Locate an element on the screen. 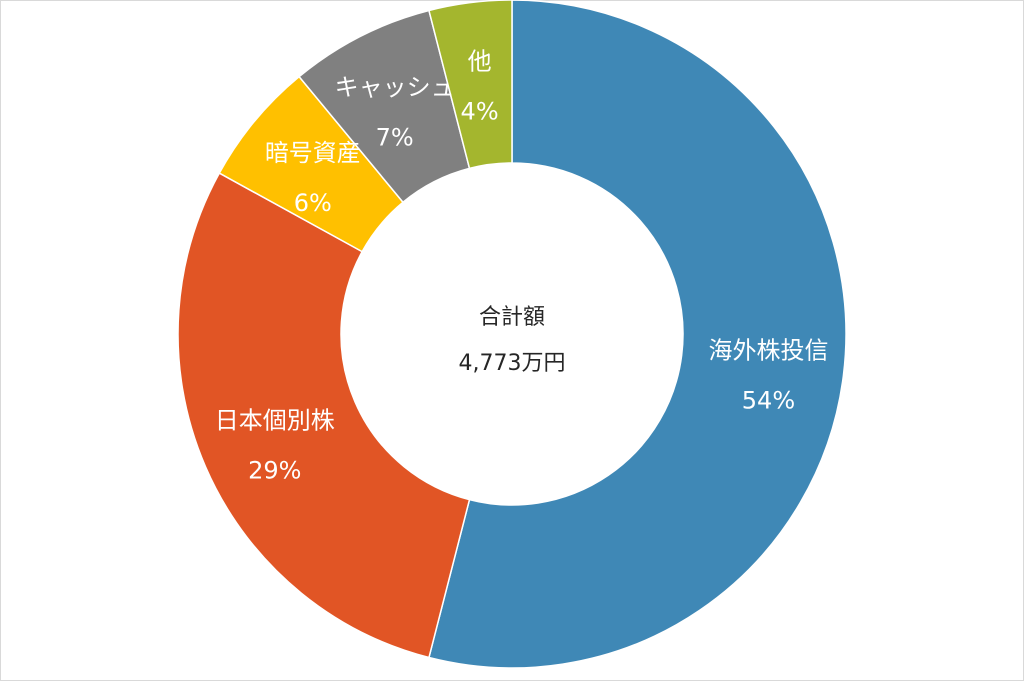 The width and height of the screenshot is (1024, 681). slice-name-label-0: 海外株投信 is located at coordinates (768, 350).